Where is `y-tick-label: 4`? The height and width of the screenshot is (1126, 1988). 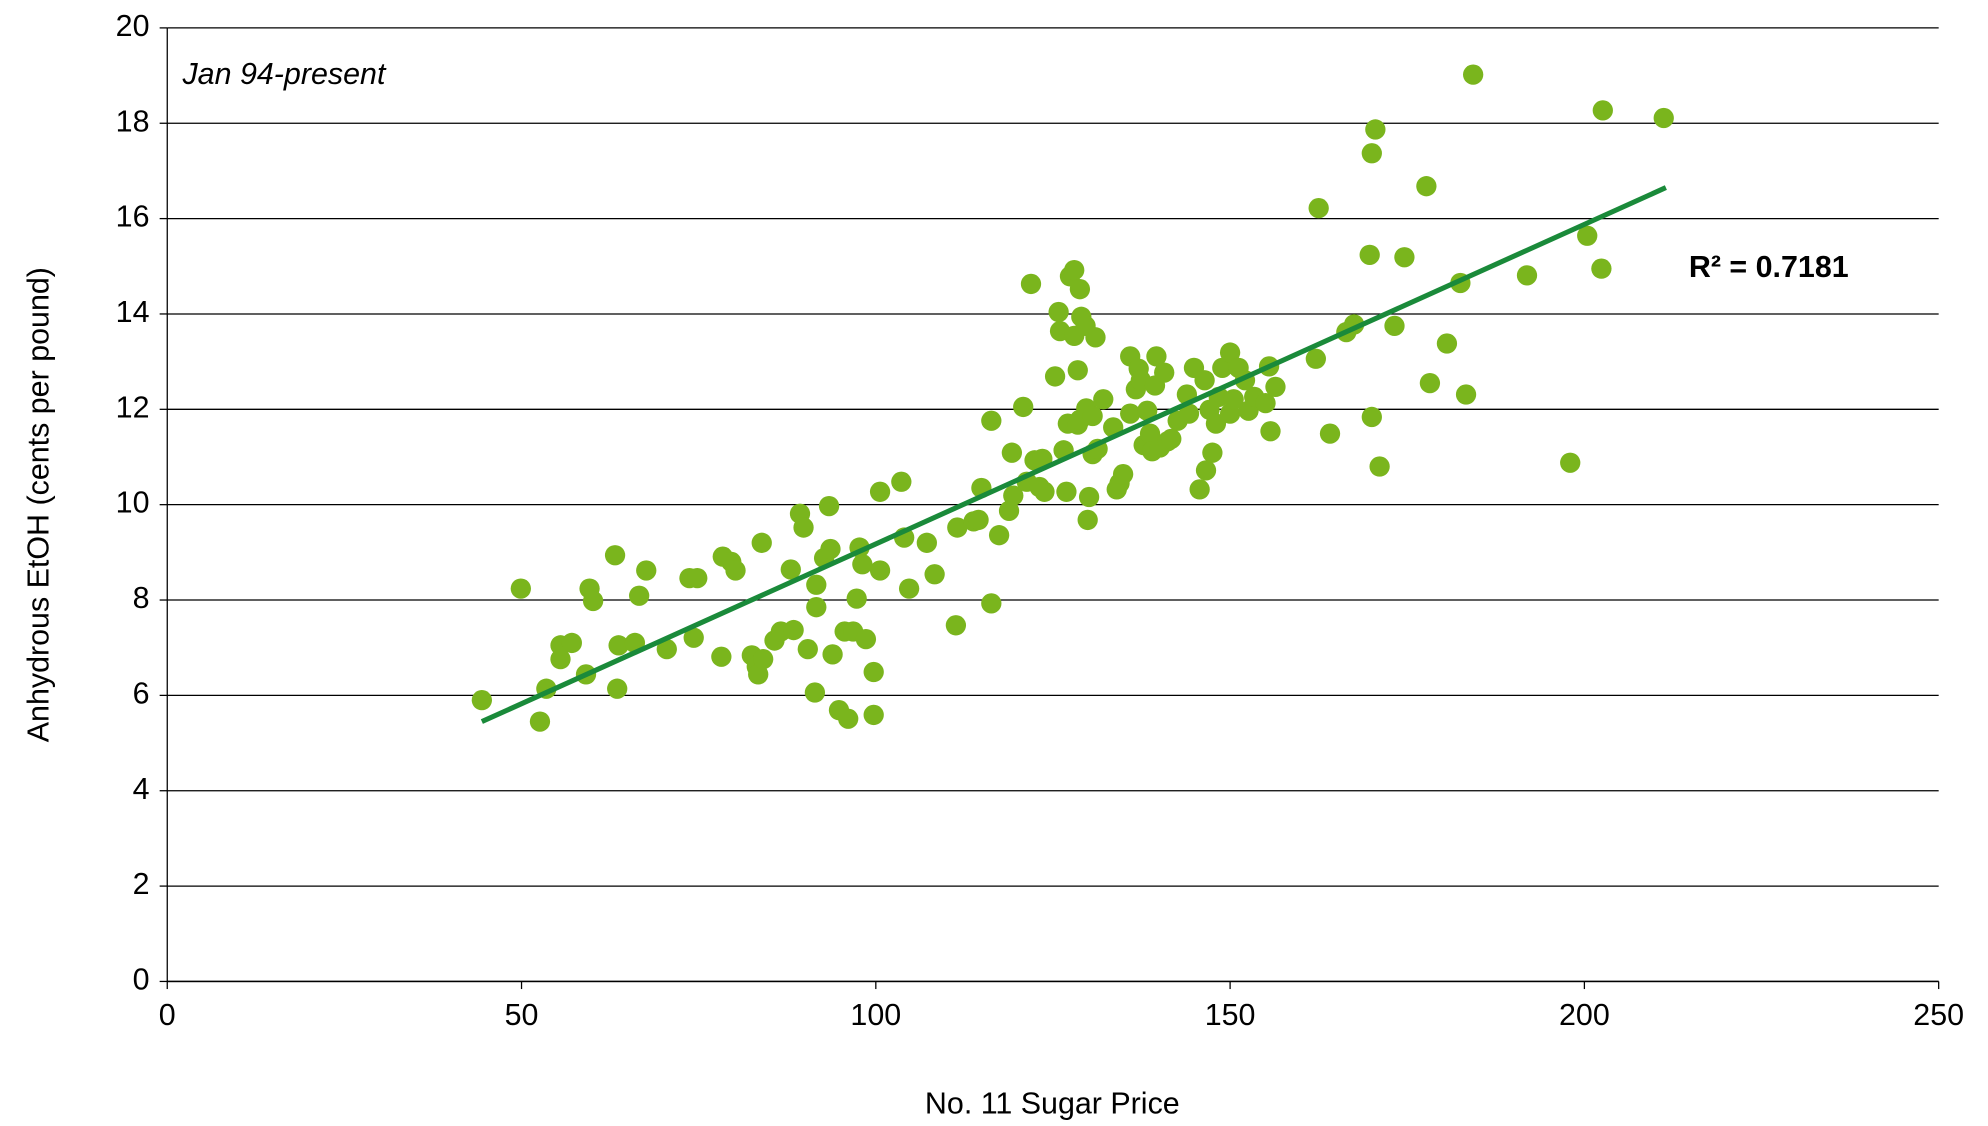 y-tick-label: 4 is located at coordinates (141, 789).